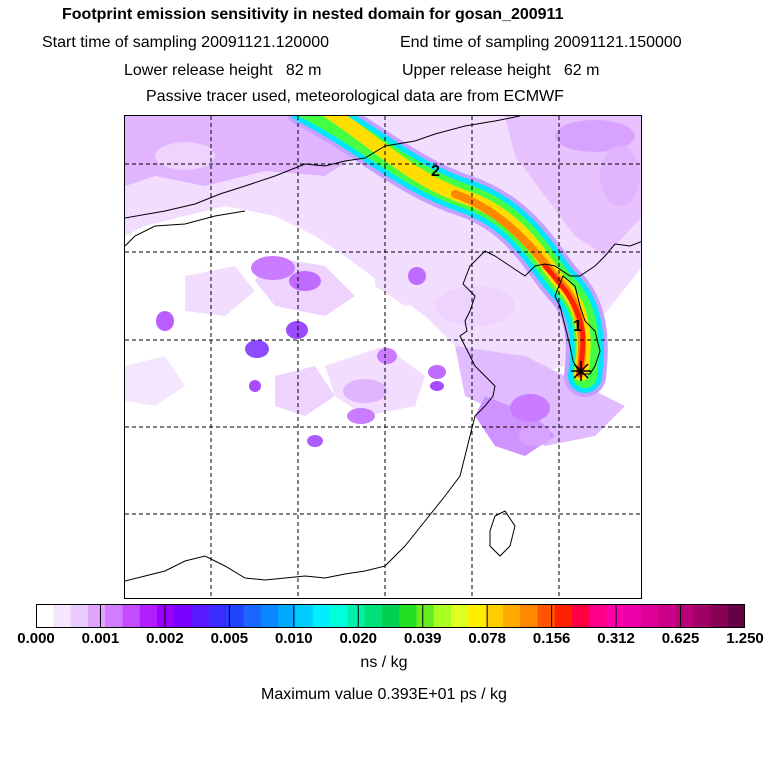  What do you see at coordinates (384, 662) in the screenshot?
I see `colorbar-unit: ns / kg` at bounding box center [384, 662].